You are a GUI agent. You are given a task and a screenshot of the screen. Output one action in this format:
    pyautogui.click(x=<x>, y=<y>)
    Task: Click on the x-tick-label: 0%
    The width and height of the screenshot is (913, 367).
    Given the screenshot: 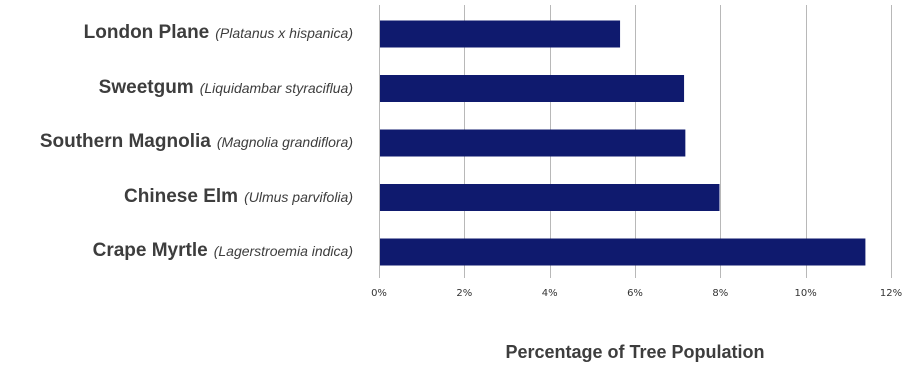 What is the action you would take?
    pyautogui.click(x=379, y=293)
    